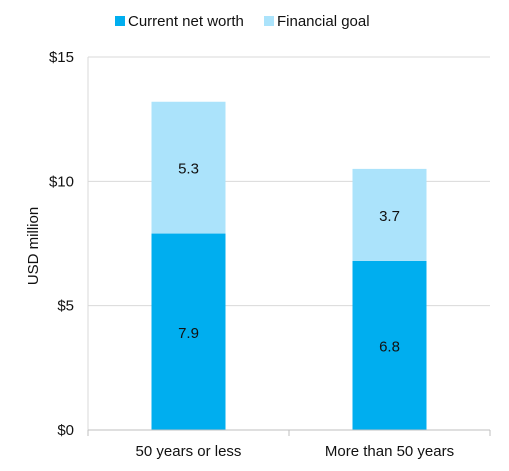 Image resolution: width=509 pixels, height=471 pixels. I want to click on bar-data-label: 7.9, so click(188, 333).